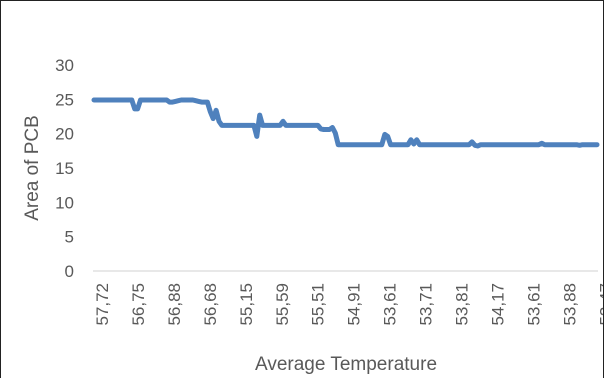  Describe the element at coordinates (64, 99) in the screenshot. I see `y-tick-label: 25` at that location.